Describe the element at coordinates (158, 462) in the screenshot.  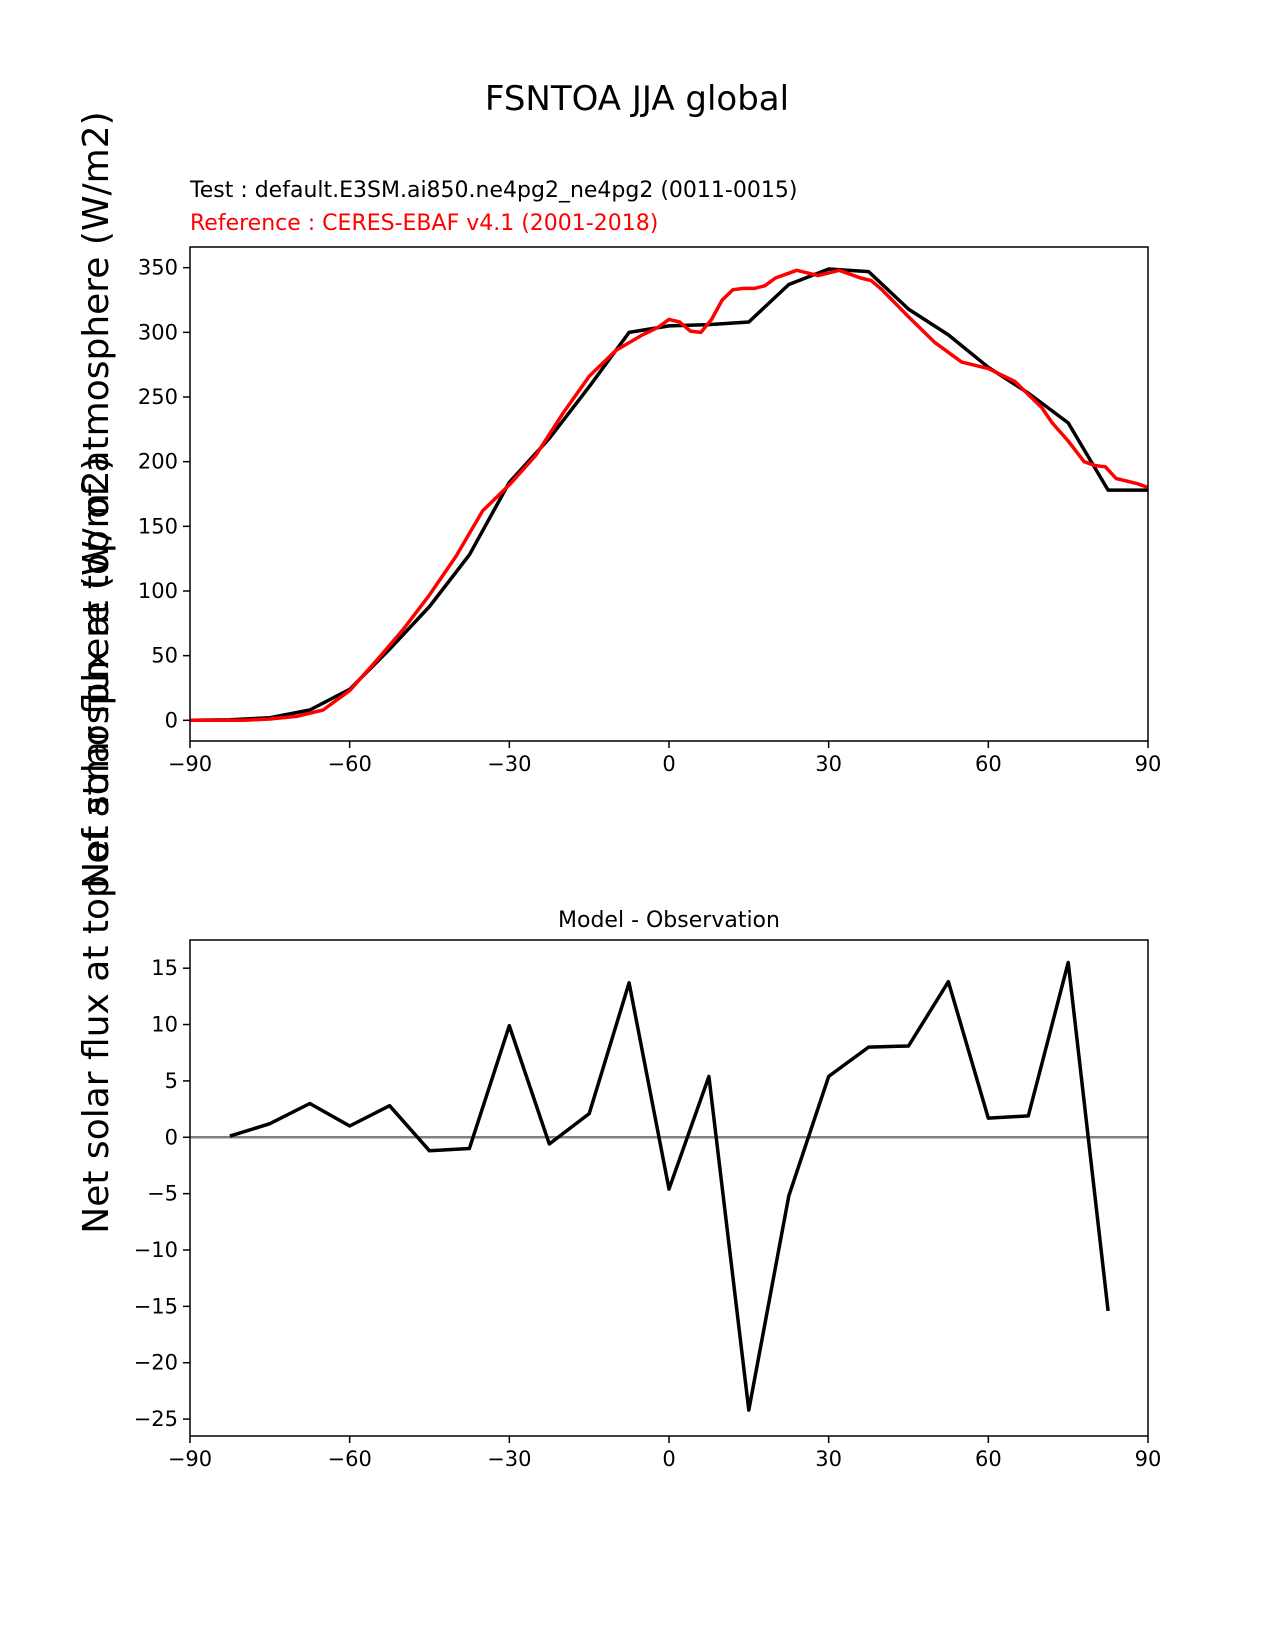
I see `top-ytick-label: 200` at that location.